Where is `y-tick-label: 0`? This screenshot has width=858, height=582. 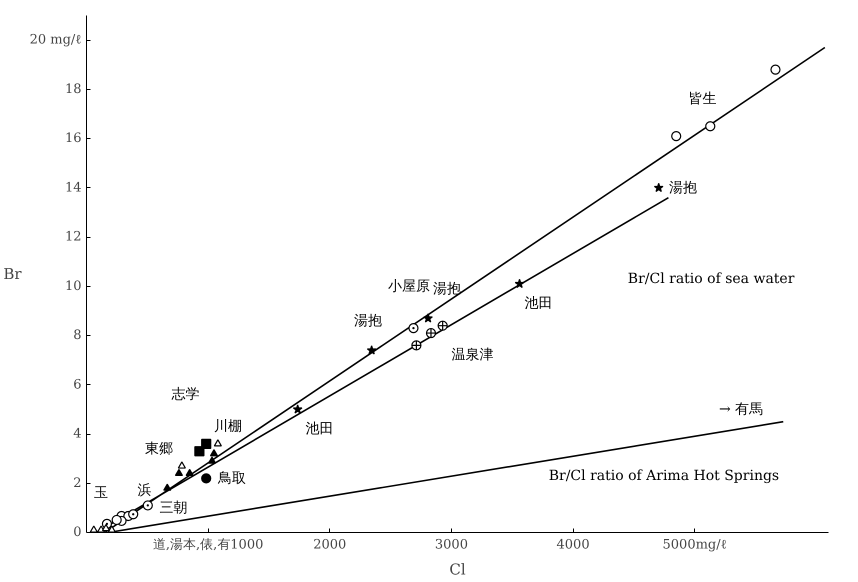 y-tick-label: 0 is located at coordinates (77, 532).